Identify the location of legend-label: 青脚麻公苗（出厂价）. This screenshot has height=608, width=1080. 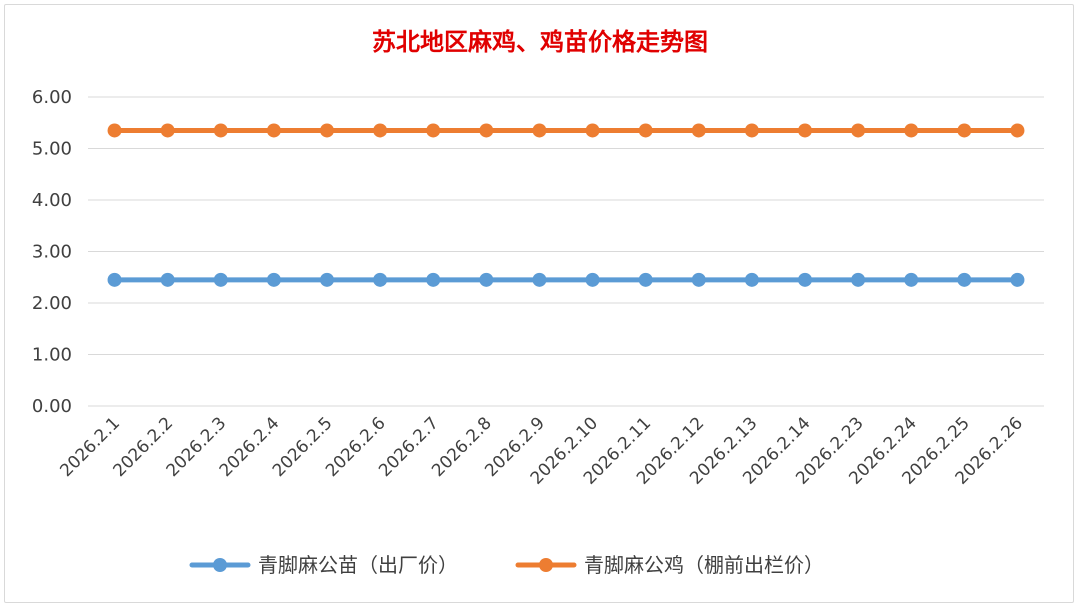
(358, 565).